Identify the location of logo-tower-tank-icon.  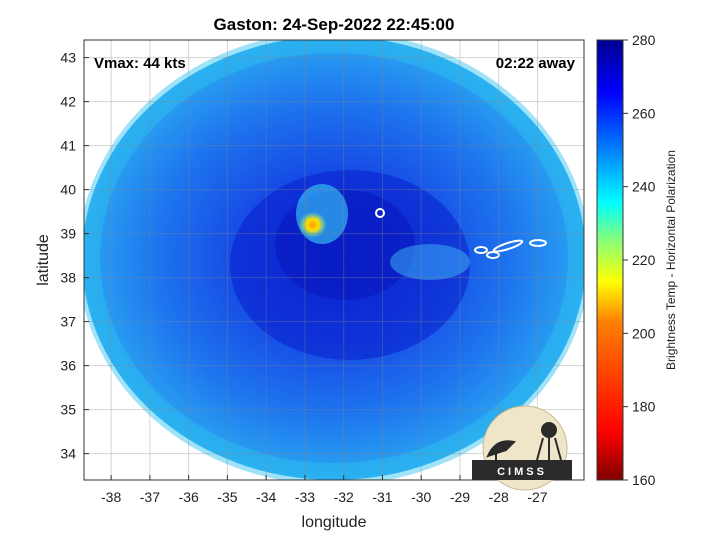
(549, 430).